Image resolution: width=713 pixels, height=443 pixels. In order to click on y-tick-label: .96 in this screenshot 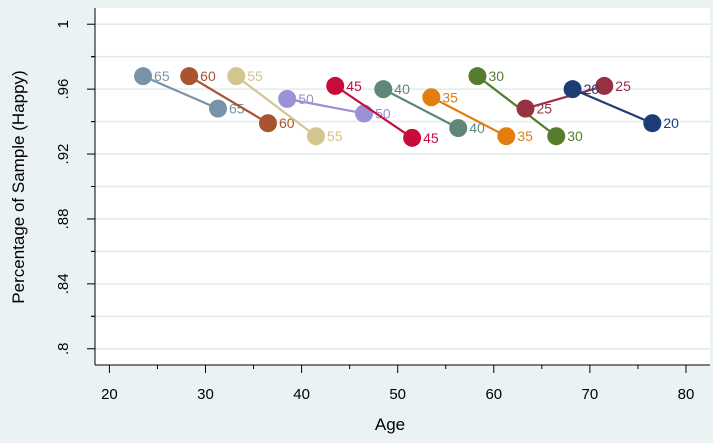, I will do `click(63, 89)`.